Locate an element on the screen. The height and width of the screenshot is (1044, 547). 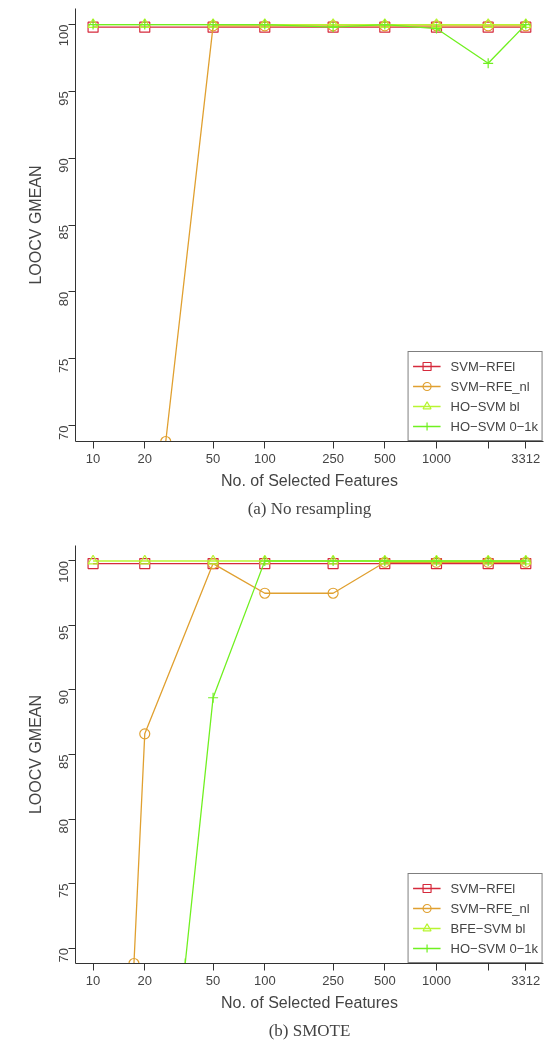
legend-label: HO−SVM bl is located at coordinates (485, 406).